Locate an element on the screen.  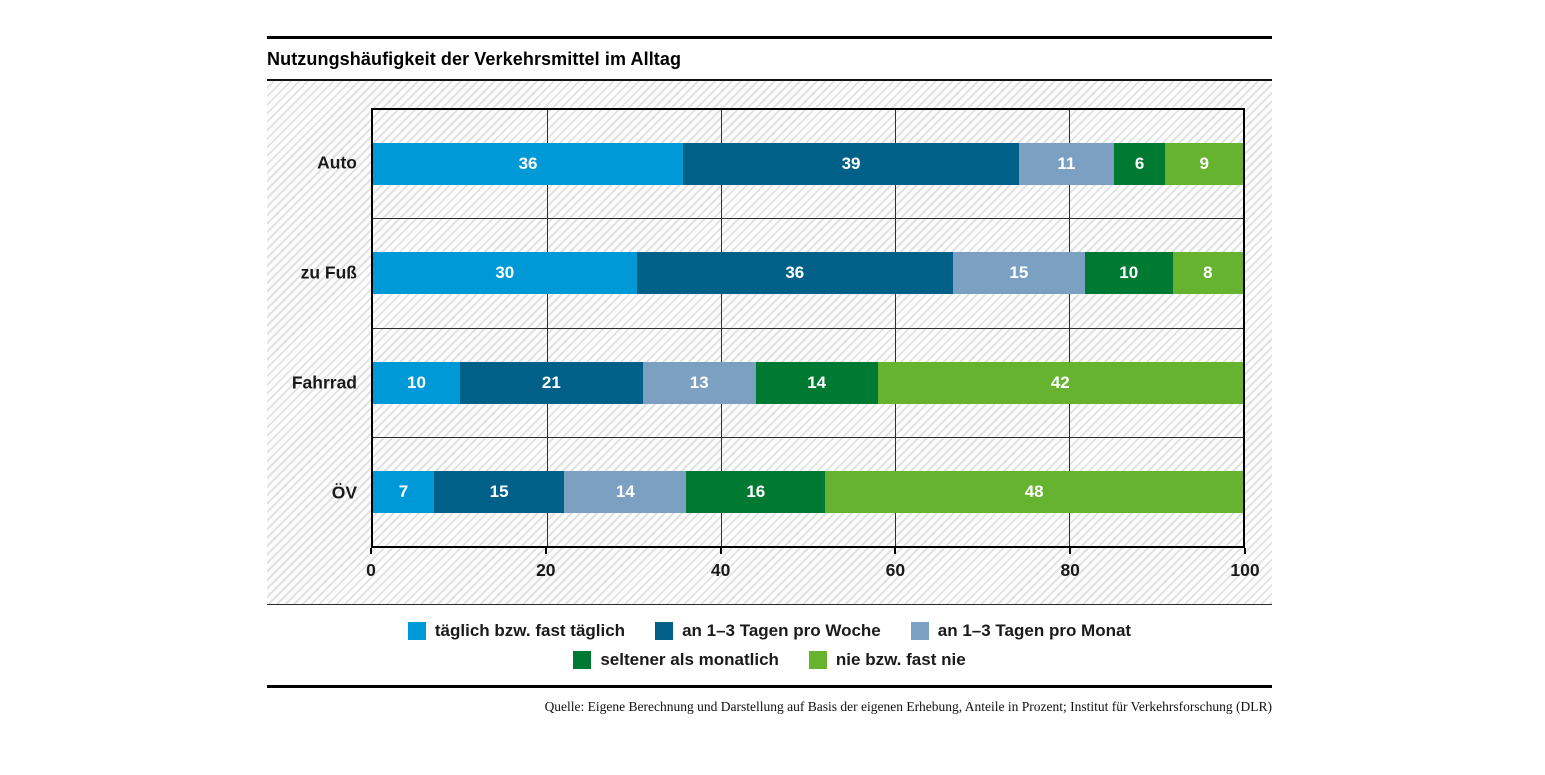
bar-segment: 9 is located at coordinates (1204, 164).